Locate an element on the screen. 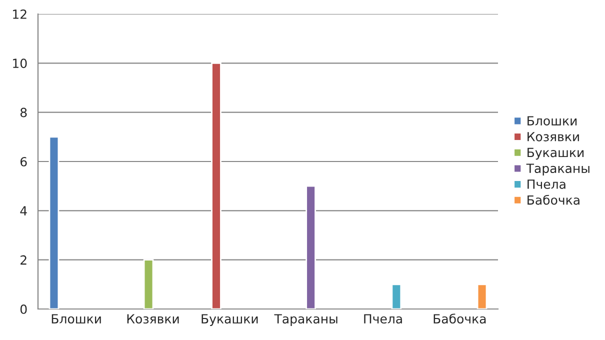  x-tick-label: Тараканы is located at coordinates (306, 320).